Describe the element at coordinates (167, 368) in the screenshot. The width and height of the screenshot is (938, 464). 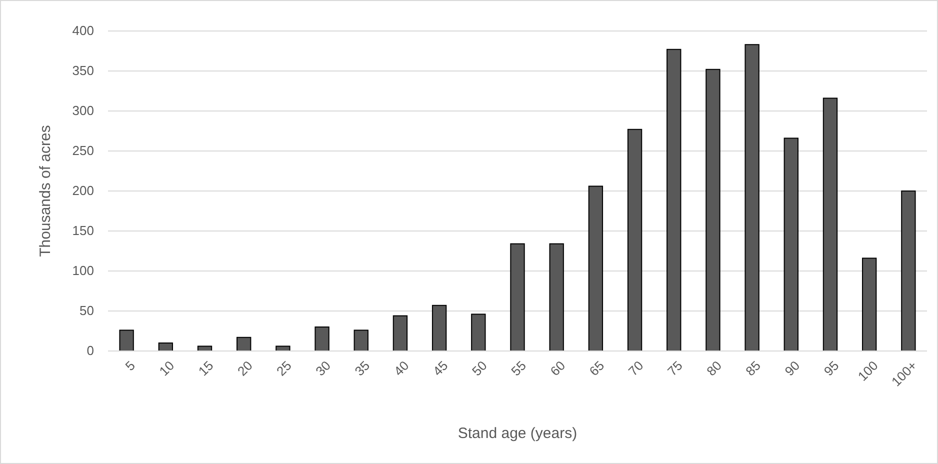
I see `x-tick-label: 10` at that location.